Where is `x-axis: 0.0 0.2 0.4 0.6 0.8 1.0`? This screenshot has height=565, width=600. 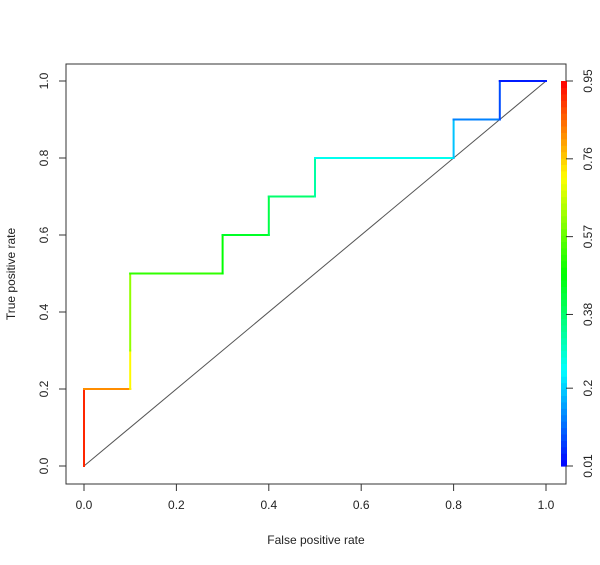
x-axis: 0.0 0.2 0.4 0.6 0.8 1.0 is located at coordinates (315, 498).